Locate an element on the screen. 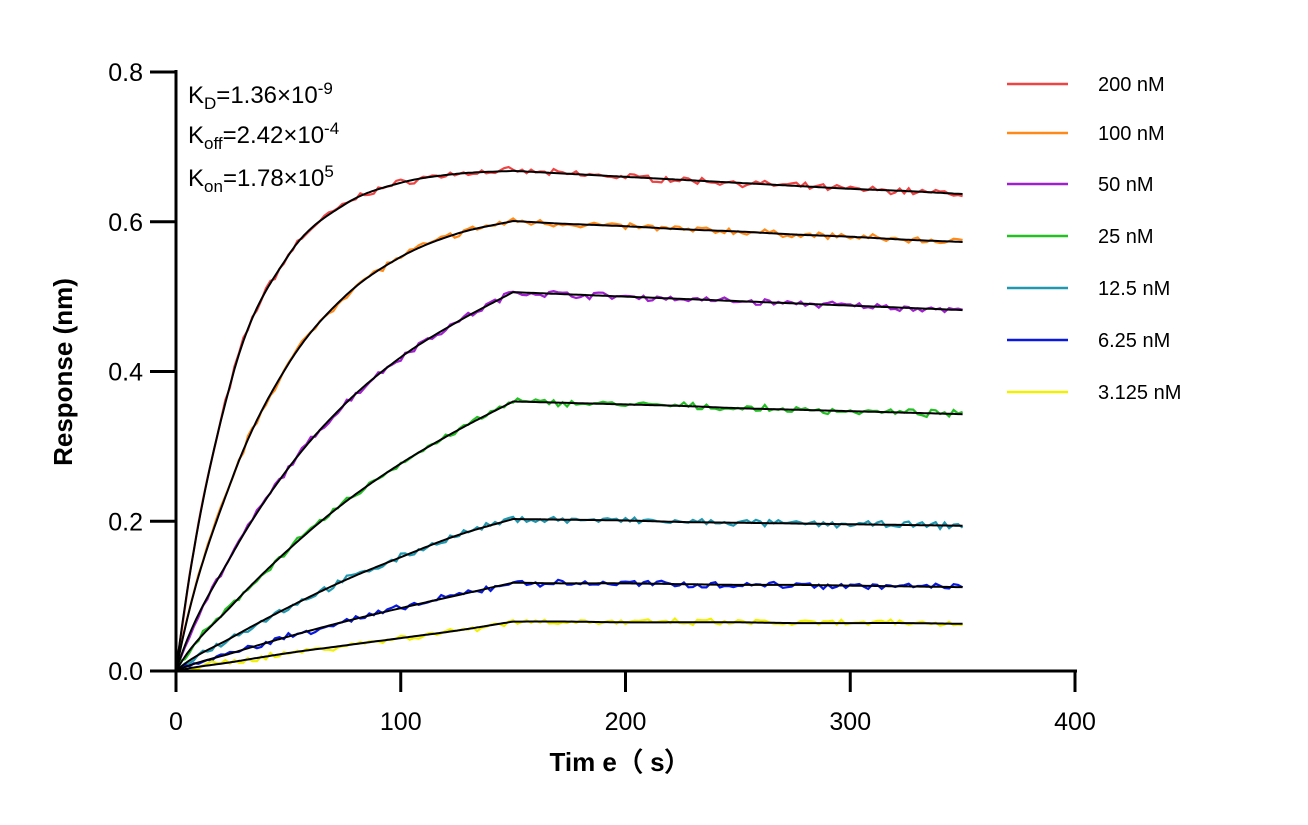 The height and width of the screenshot is (825, 1308). y-tick-label: 0.2 is located at coordinates (125, 522).